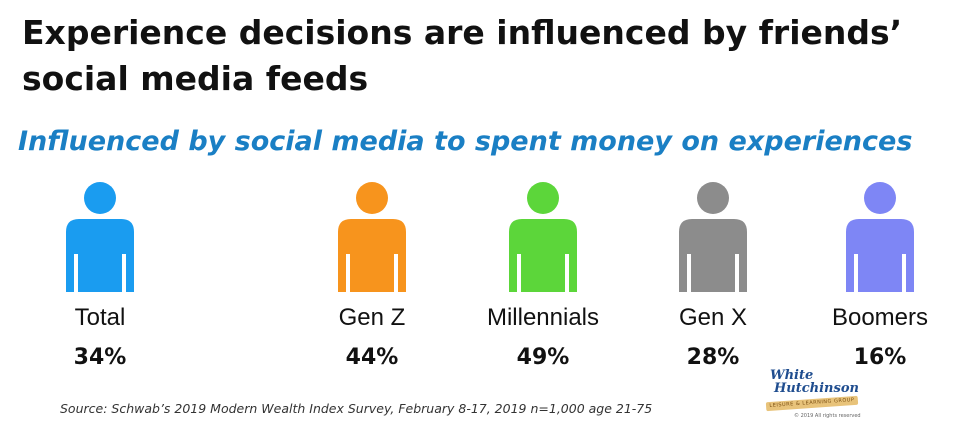 This screenshot has height=430, width=960. I want to click on value-label-millennials: 49%, so click(543, 357).